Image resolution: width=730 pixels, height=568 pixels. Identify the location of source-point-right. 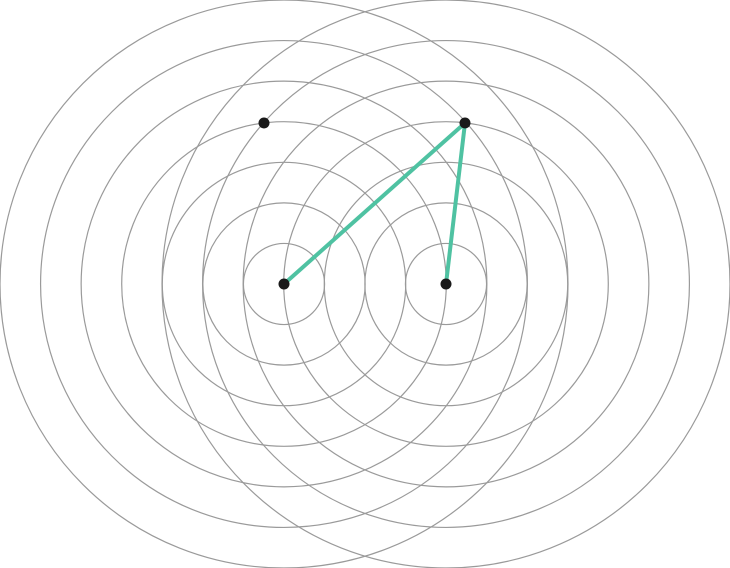
(446, 284).